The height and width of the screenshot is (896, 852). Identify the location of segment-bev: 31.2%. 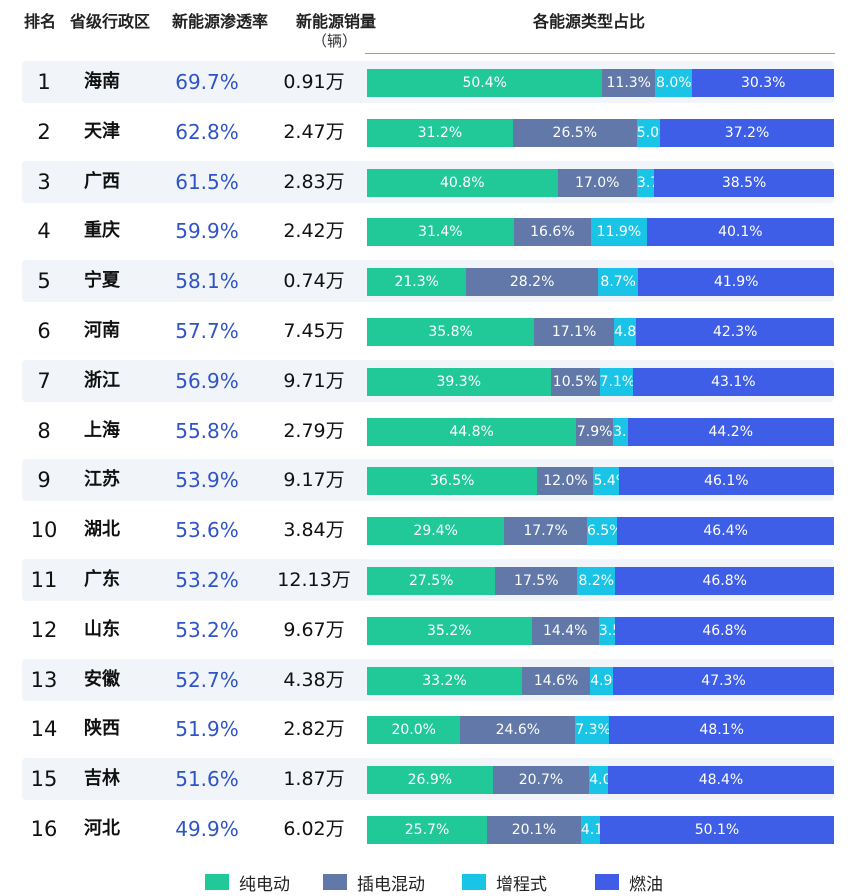
(440, 132).